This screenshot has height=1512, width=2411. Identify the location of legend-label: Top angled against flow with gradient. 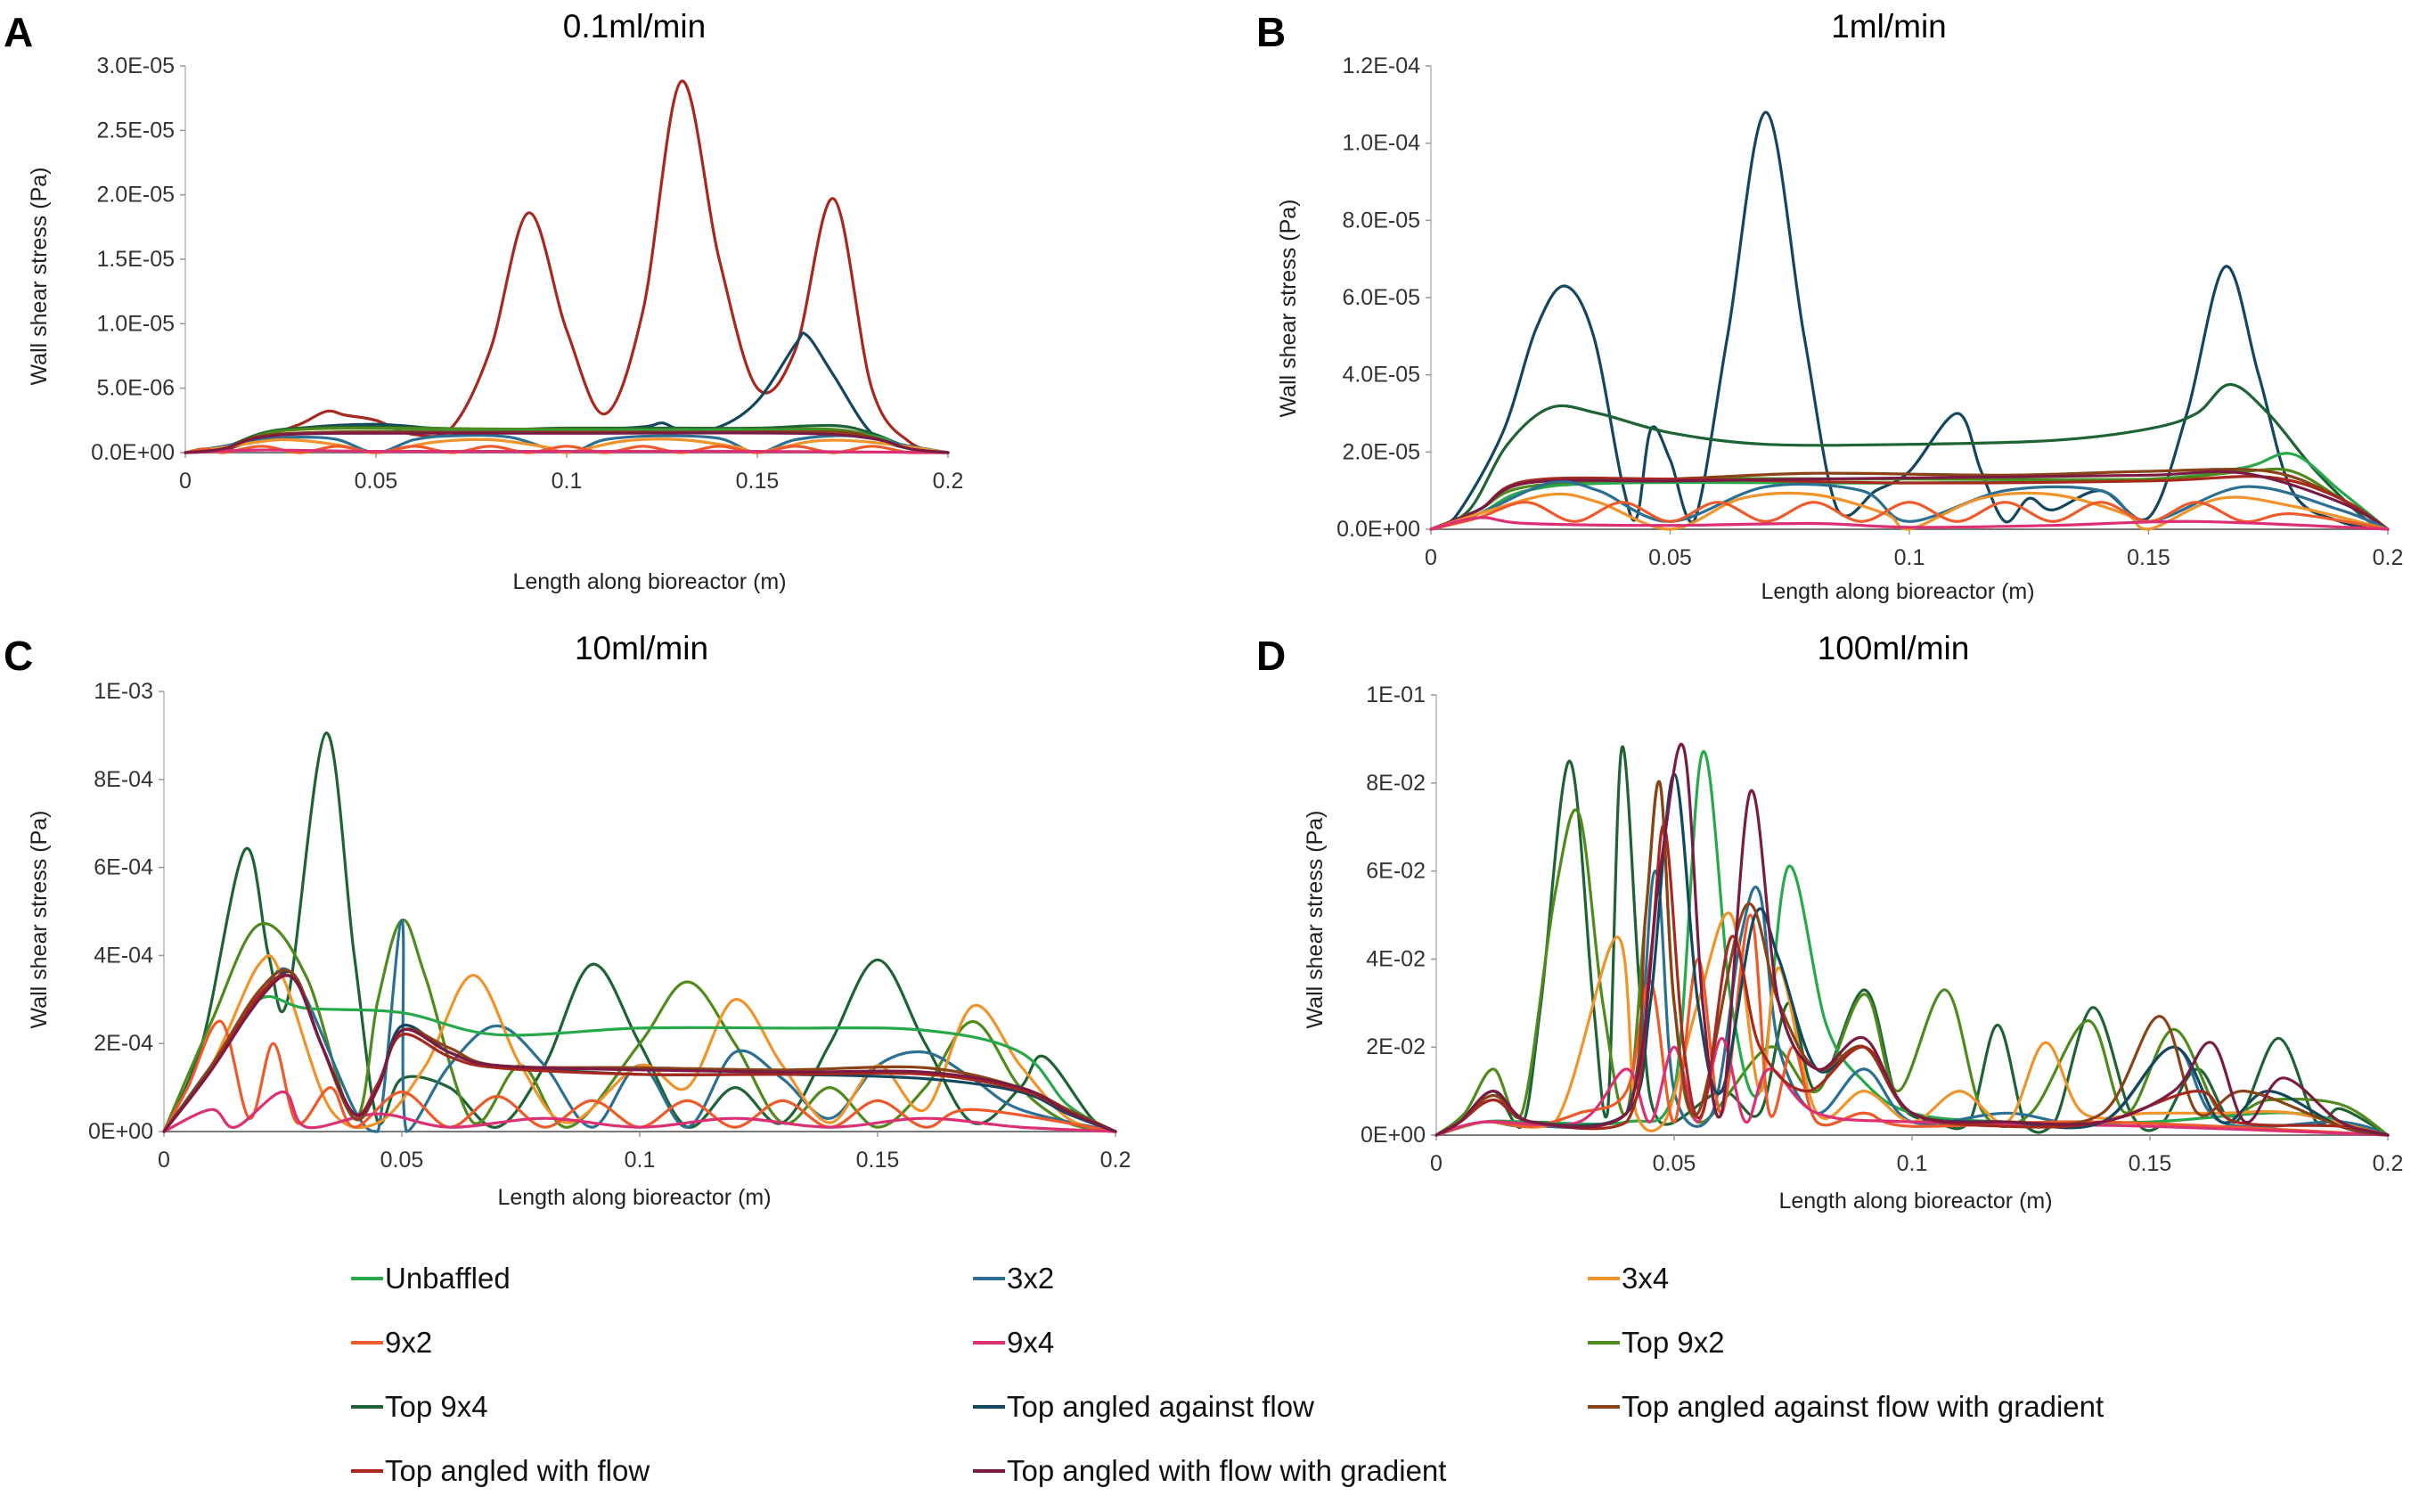
(1863, 1406).